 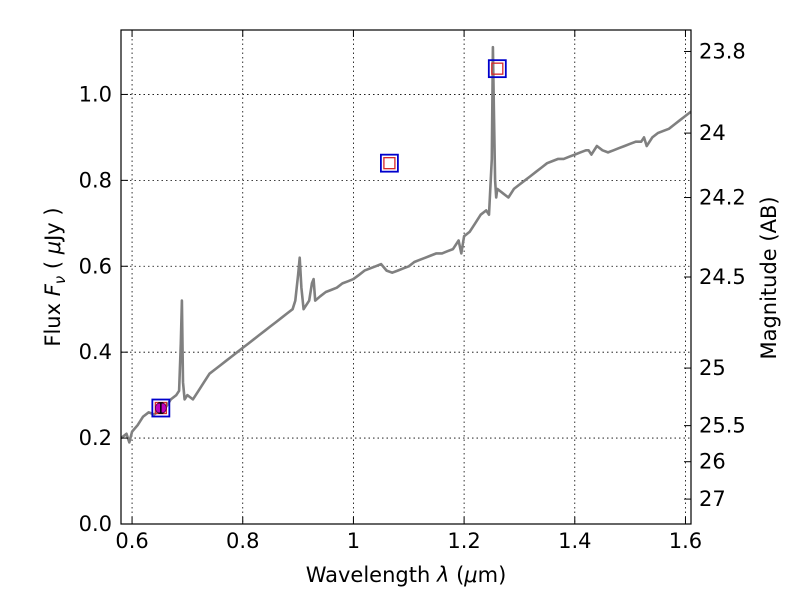 I want to click on x-tick-label: 1.2, so click(x=463, y=541).